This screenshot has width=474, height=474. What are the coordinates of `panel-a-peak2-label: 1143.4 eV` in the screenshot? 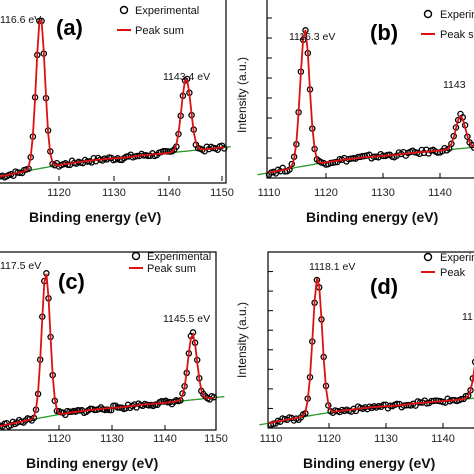 It's located at (186, 77).